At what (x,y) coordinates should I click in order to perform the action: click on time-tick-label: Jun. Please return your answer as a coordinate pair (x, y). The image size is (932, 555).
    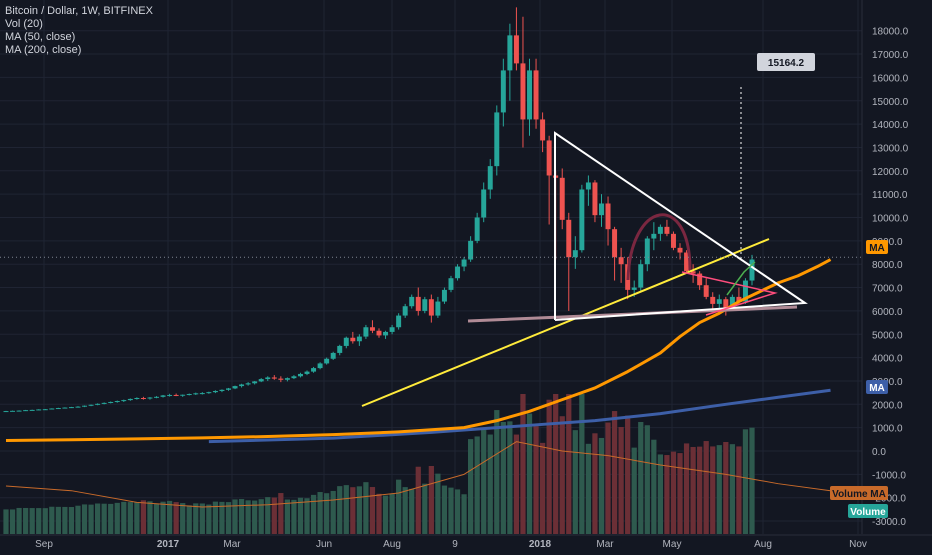
    Looking at the image, I should click on (324, 544).